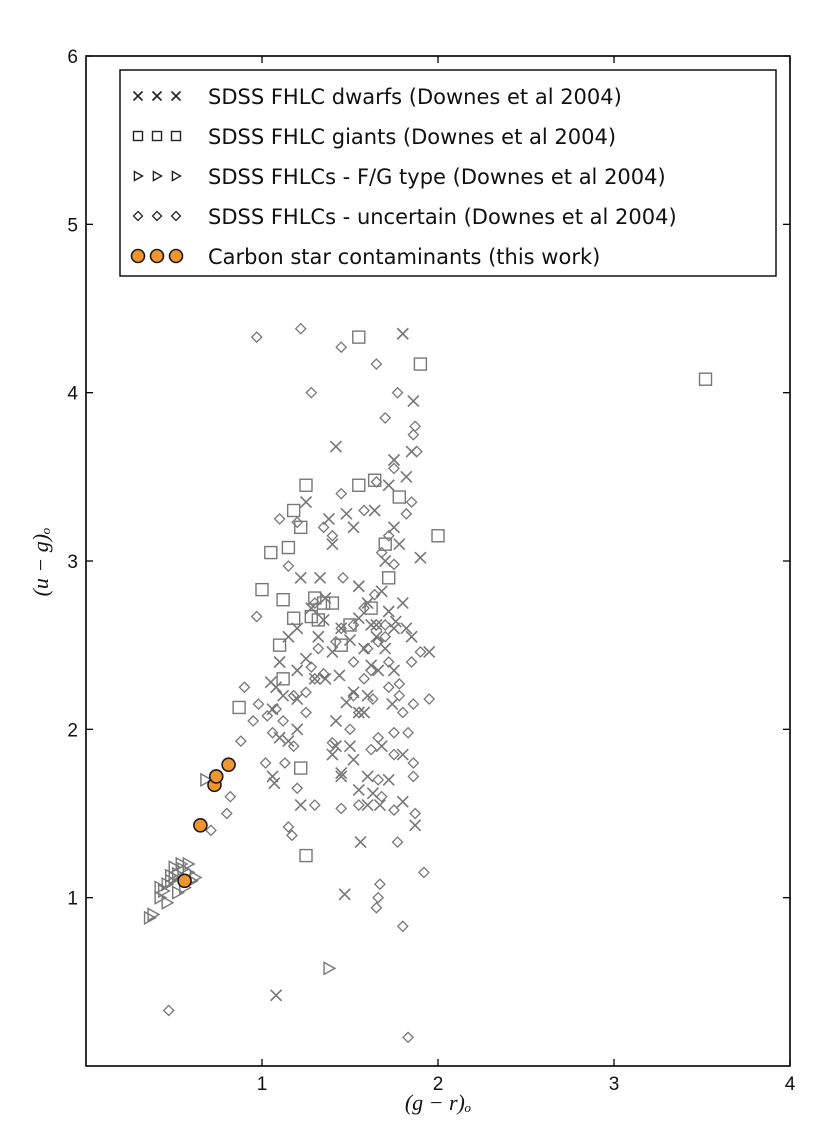 This screenshot has width=831, height=1124. I want to click on legend-uncertain-diamond-marker, so click(176, 216).